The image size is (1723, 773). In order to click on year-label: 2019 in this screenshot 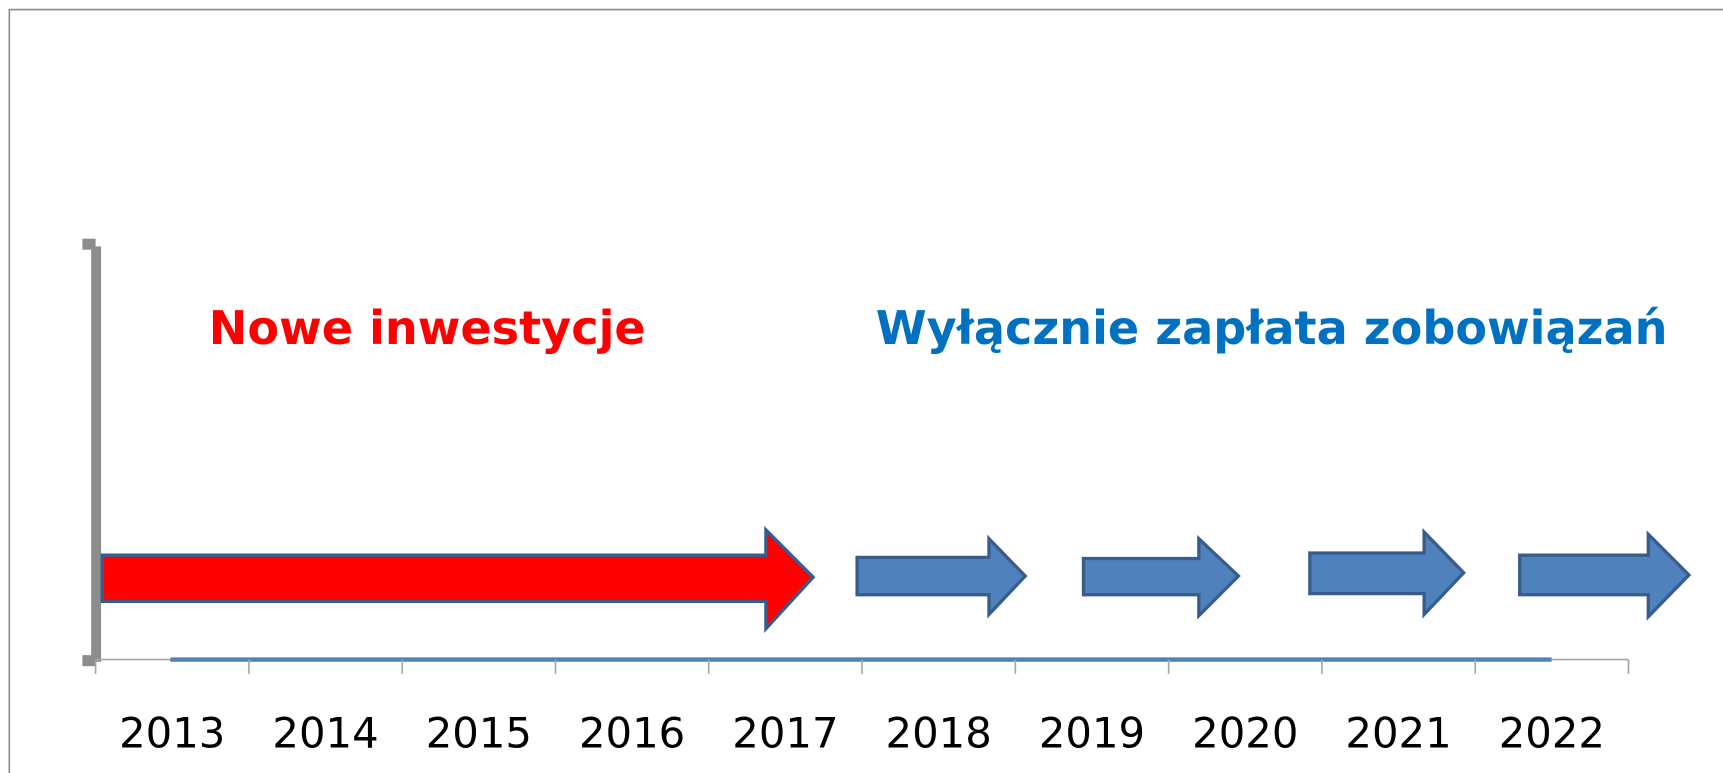, I will do `click(1092, 732)`.